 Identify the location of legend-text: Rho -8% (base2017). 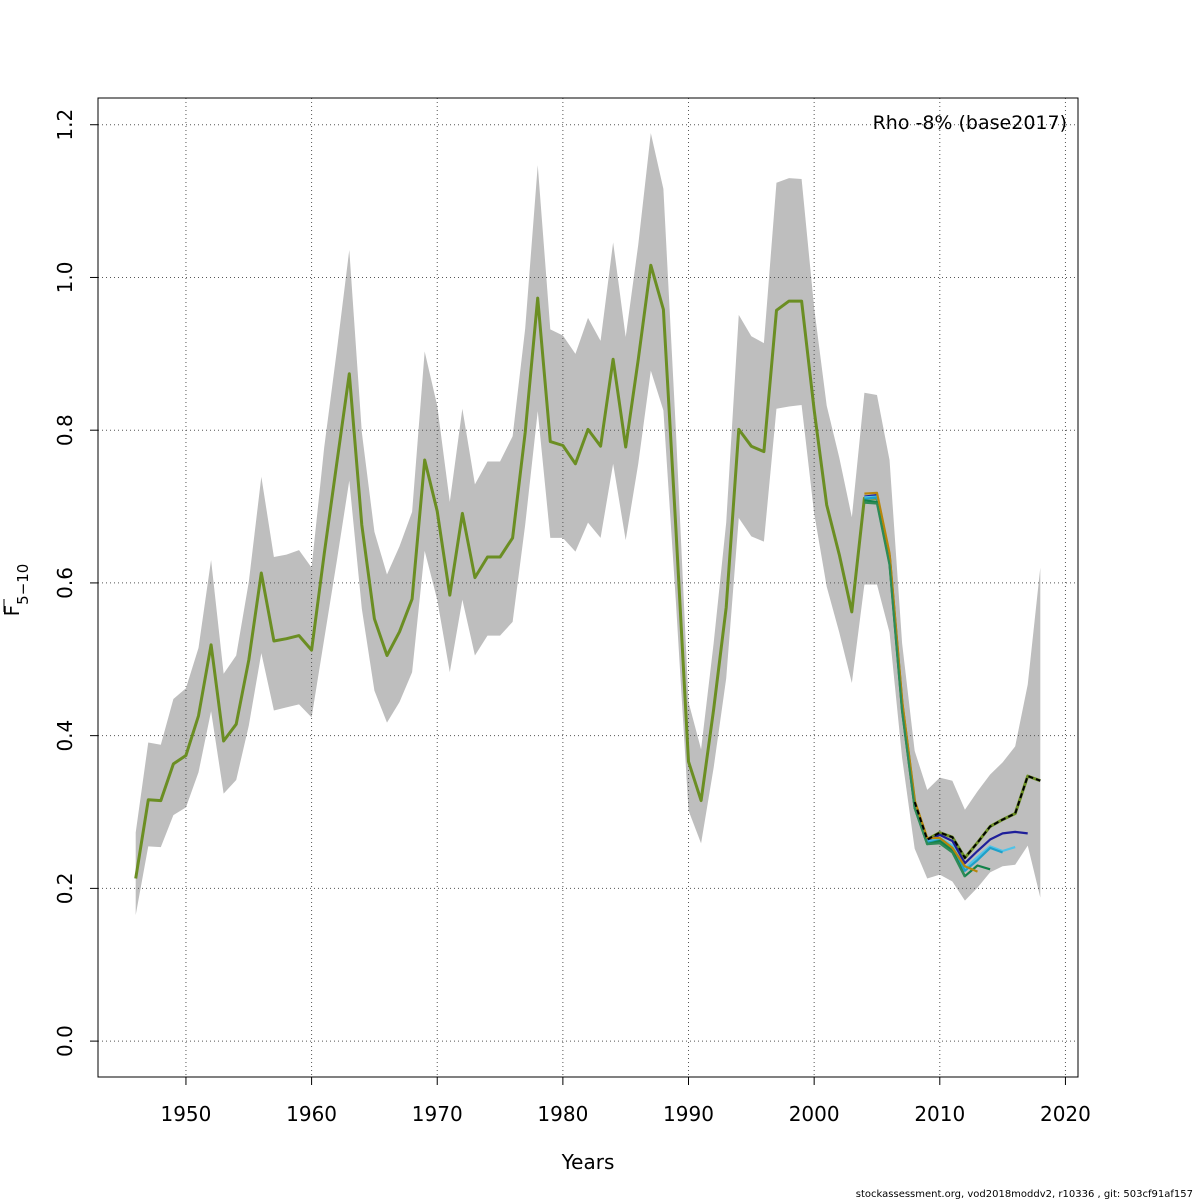
(970, 123).